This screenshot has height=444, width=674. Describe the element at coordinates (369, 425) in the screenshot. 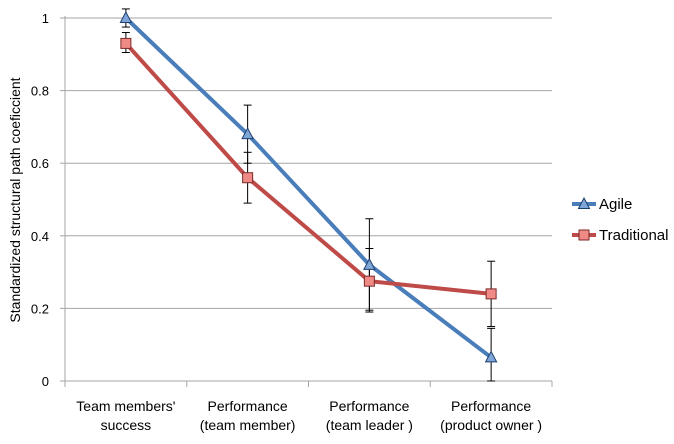

I see `x-category-label-line: (team leader )` at that location.